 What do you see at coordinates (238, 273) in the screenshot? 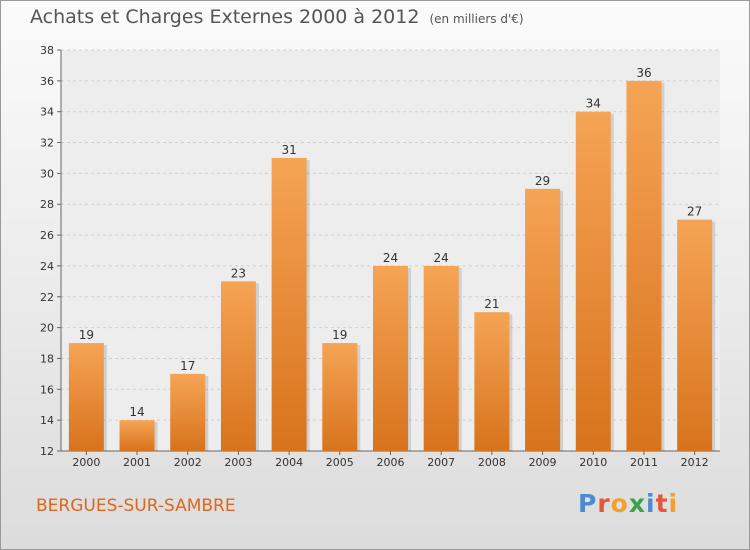
I see `value-label-2003: 23` at bounding box center [238, 273].